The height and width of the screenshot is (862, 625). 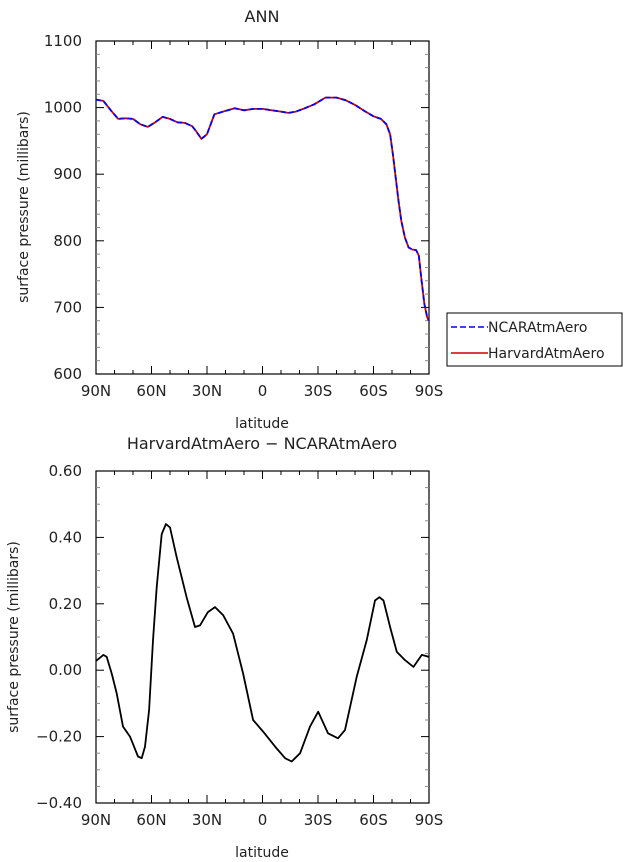 I want to click on y-tick-label: 600, so click(x=67, y=374).